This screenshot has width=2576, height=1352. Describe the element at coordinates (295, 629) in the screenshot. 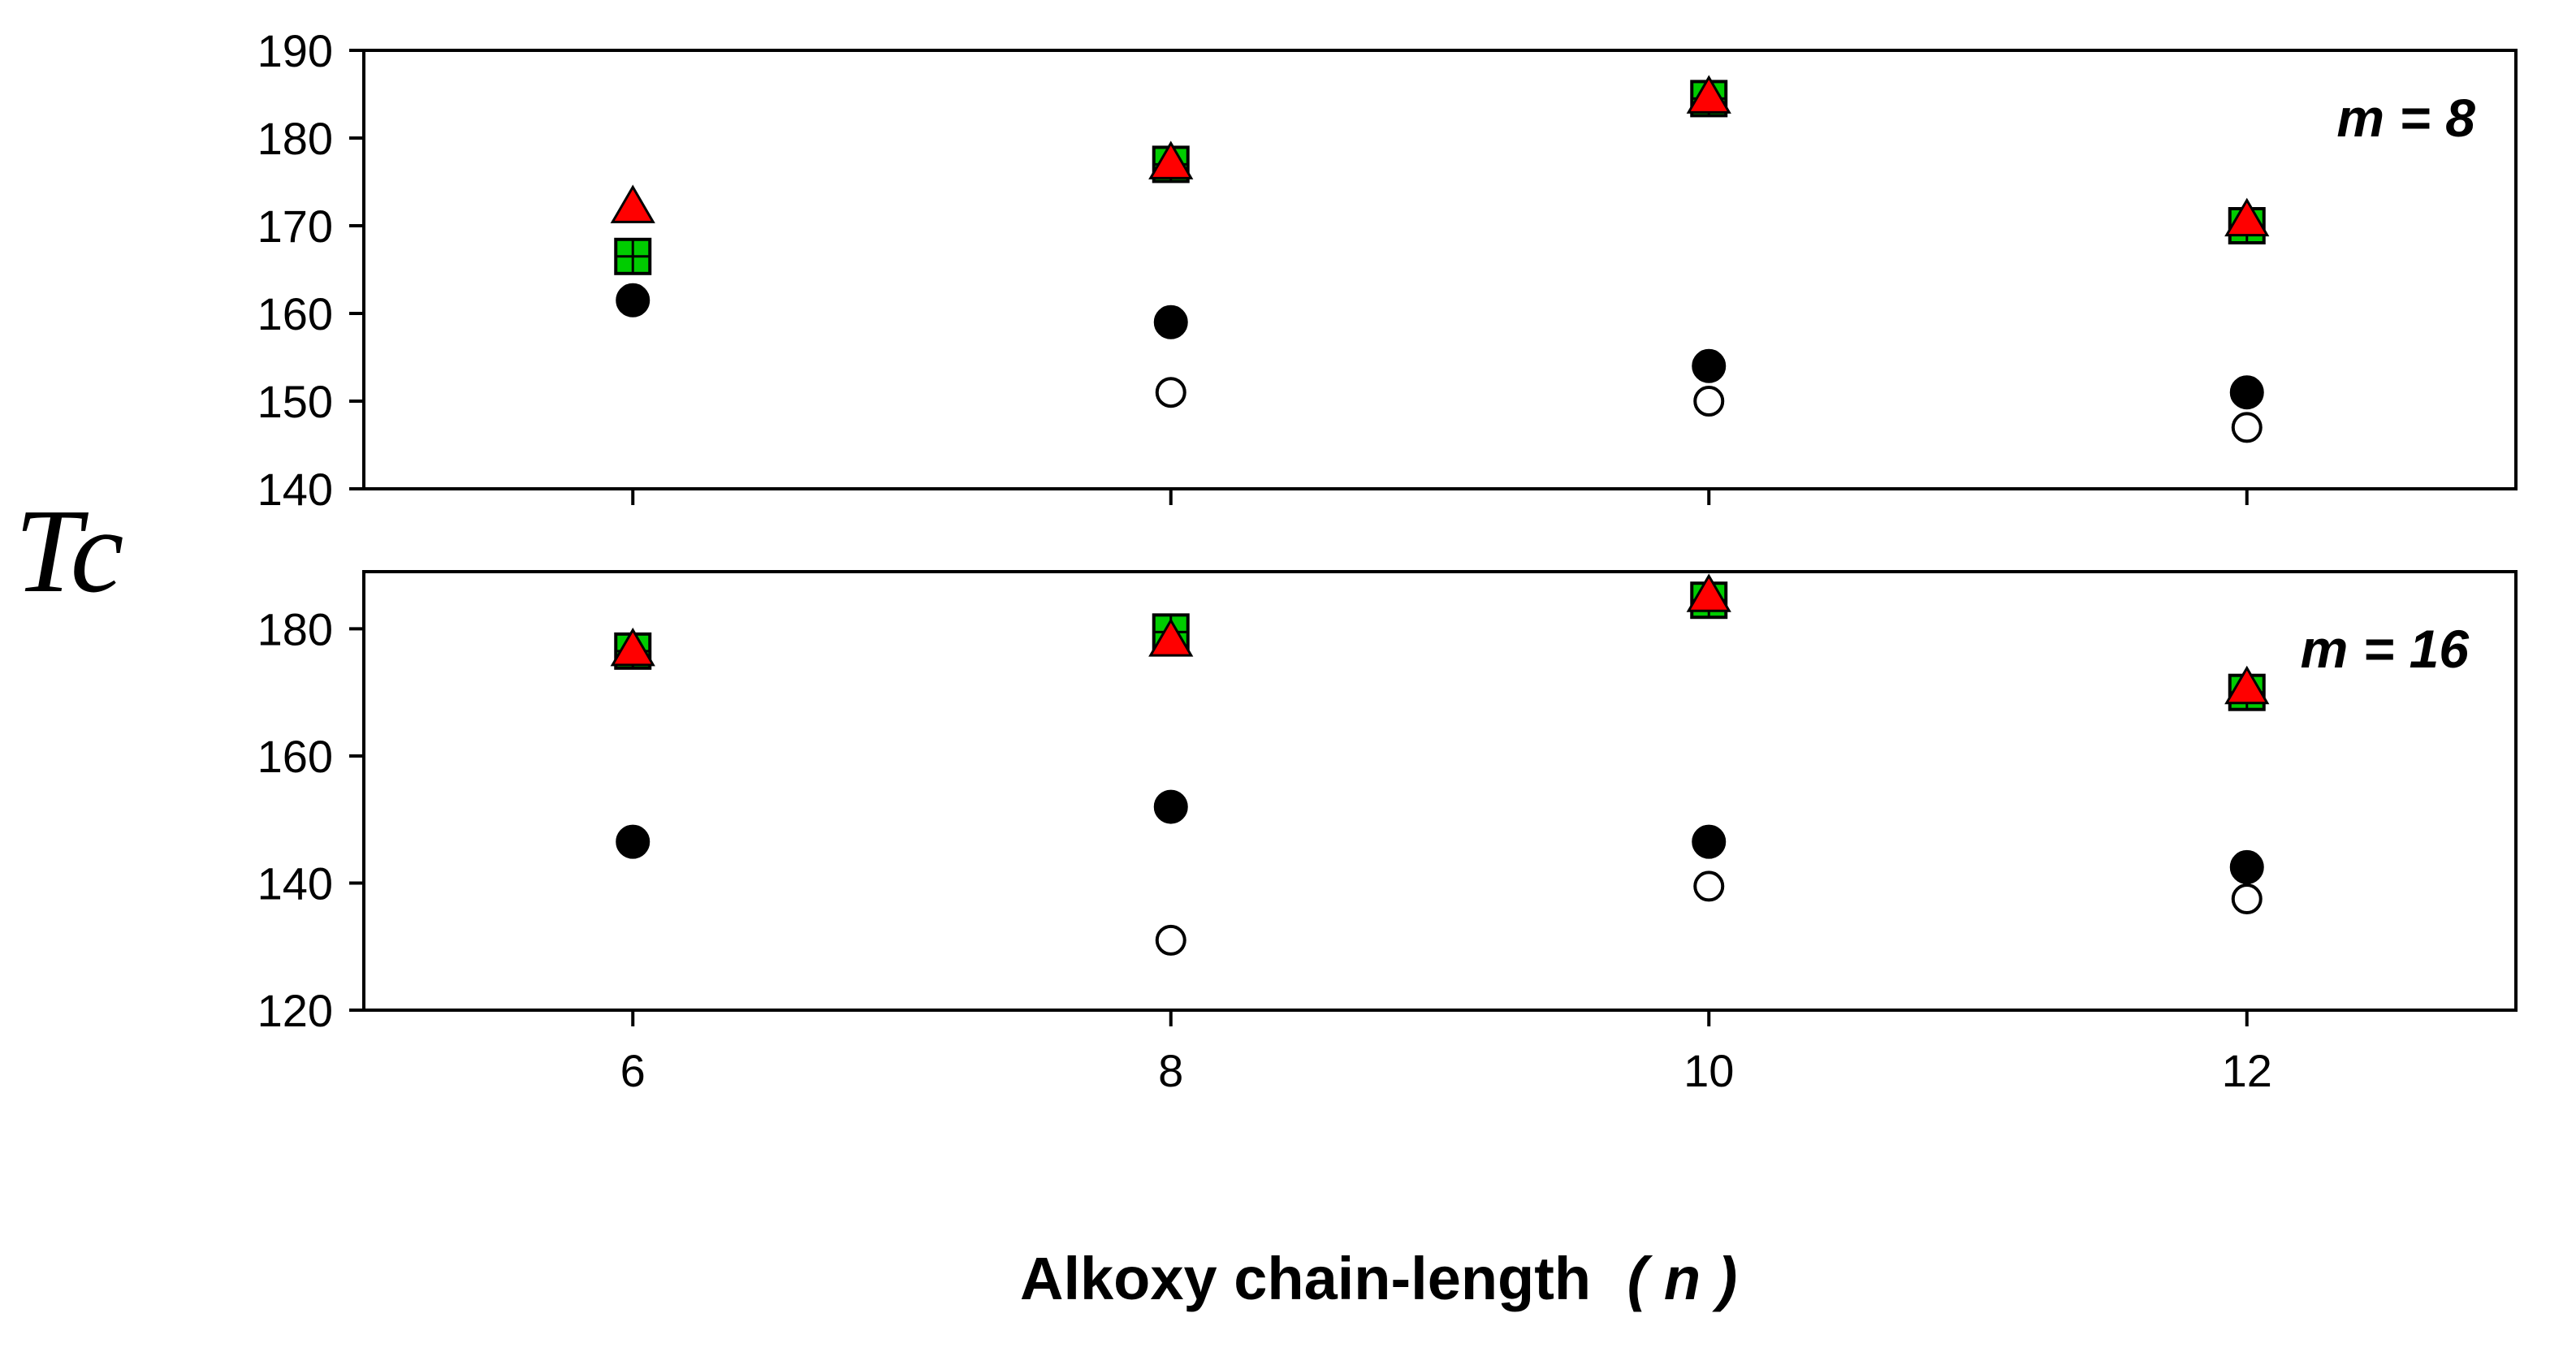

I see `y-tick-label-m16: 180` at that location.